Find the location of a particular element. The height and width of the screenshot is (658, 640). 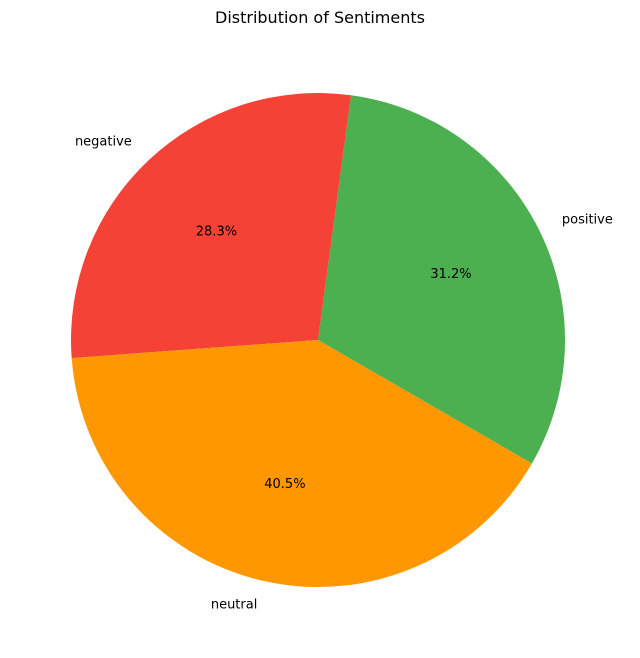

slice-percent-positive: 31.2% is located at coordinates (450, 274).